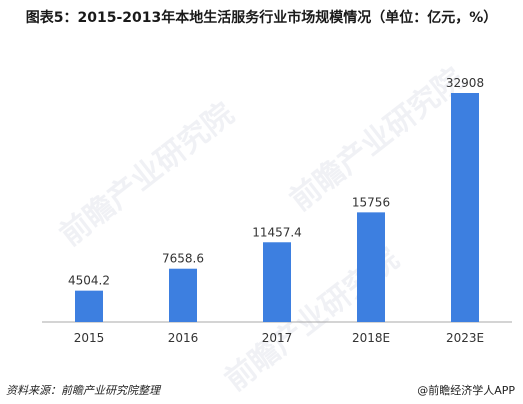 The width and height of the screenshot is (523, 404). Describe the element at coordinates (465, 207) in the screenshot. I see `bar-2023E` at that location.